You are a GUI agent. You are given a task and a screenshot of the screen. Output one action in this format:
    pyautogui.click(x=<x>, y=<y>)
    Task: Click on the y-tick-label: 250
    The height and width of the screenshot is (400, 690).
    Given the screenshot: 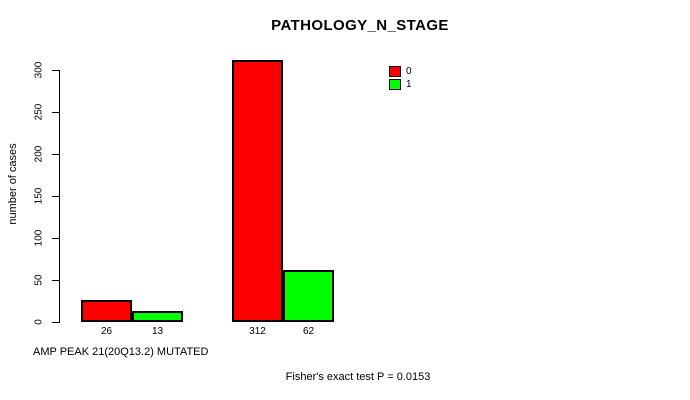 What is the action you would take?
    pyautogui.click(x=39, y=112)
    